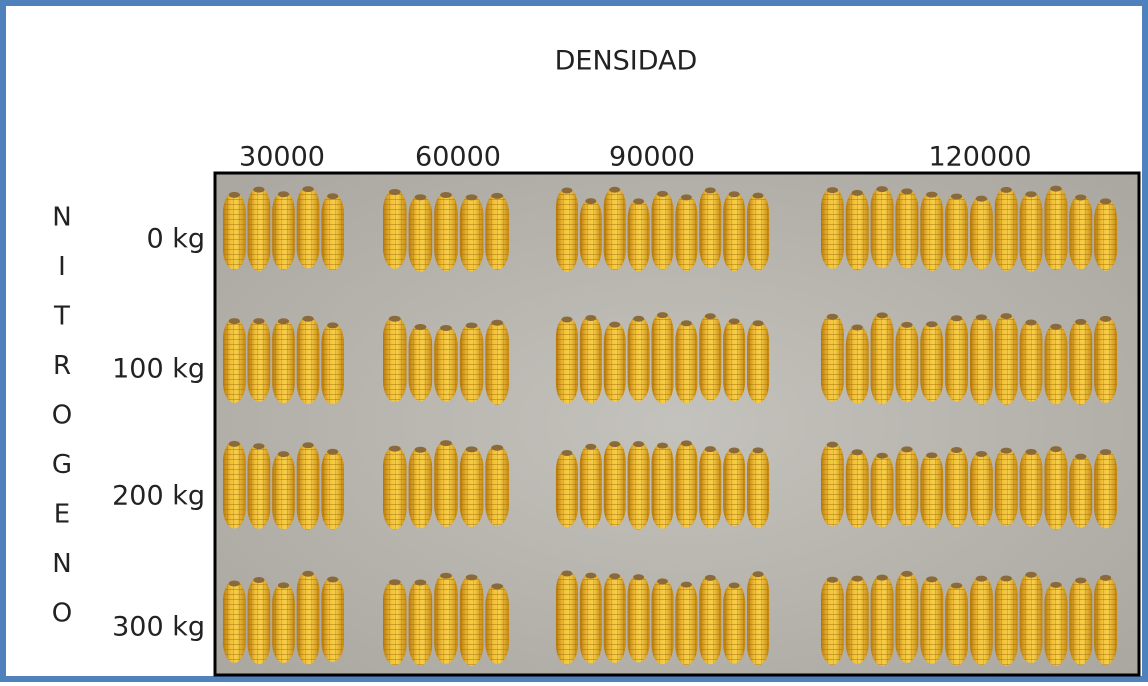  Describe the element at coordinates (62, 416) in the screenshot. I see `row-axis-letter: O` at that location.